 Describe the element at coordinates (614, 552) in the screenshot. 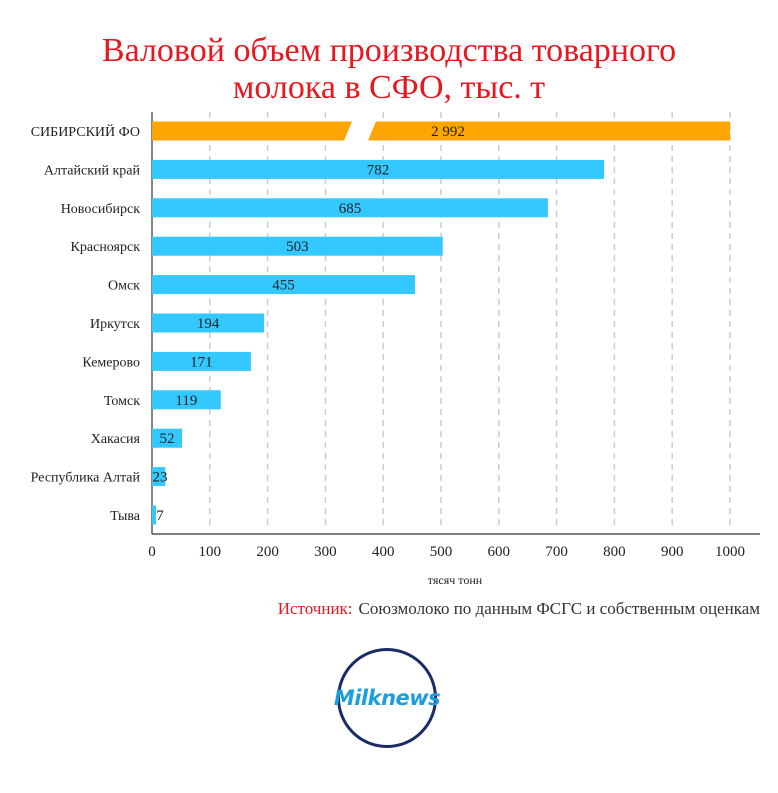

I see `x-tick-label: 800` at that location.